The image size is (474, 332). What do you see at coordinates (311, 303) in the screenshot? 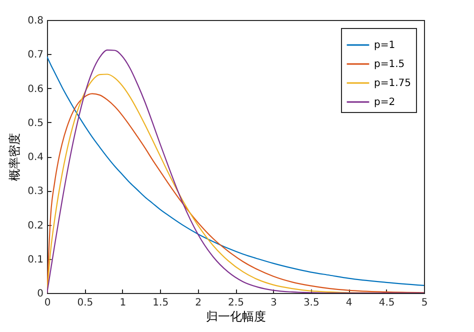
I see `x-tick-label: 3.5` at bounding box center [311, 303].